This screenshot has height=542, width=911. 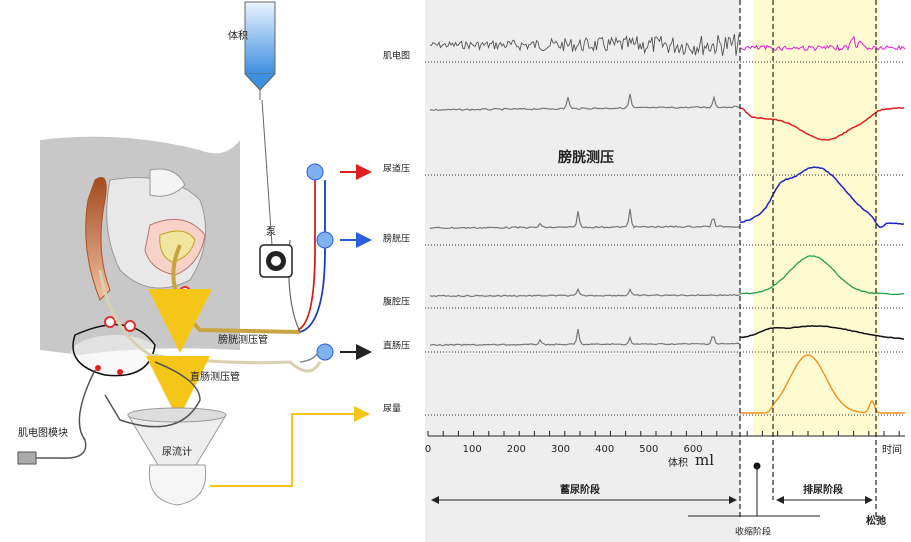 I want to click on emg-module-label: 肌电图模块, so click(x=43, y=432).